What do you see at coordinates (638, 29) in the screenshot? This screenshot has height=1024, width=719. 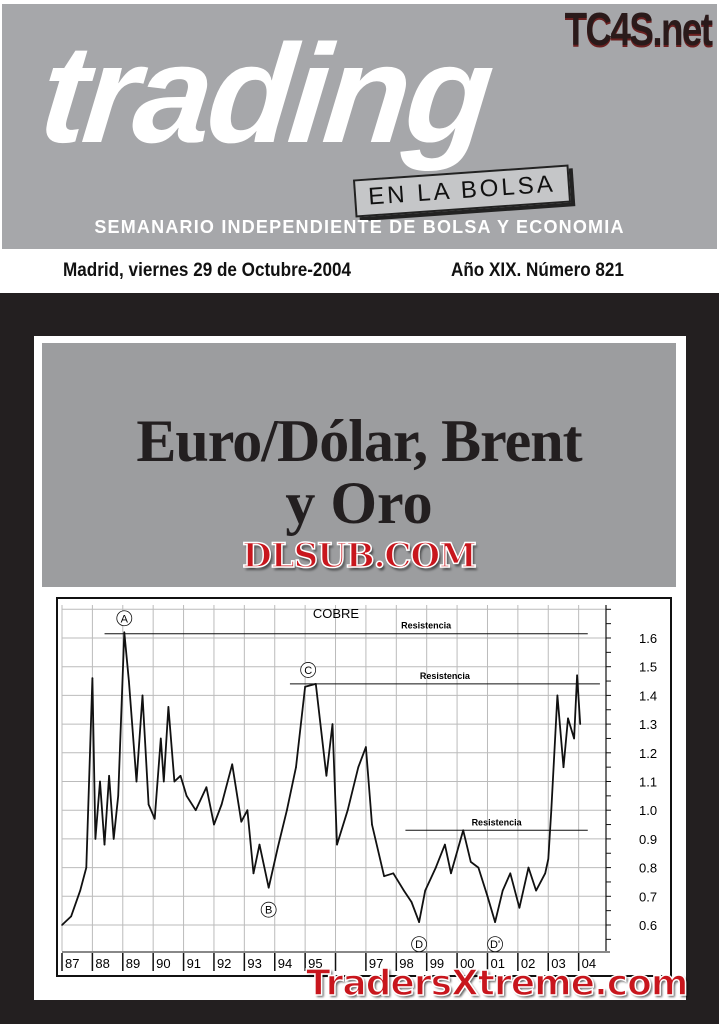 I see `tc4s-watermark: TC4S.net` at bounding box center [638, 29].